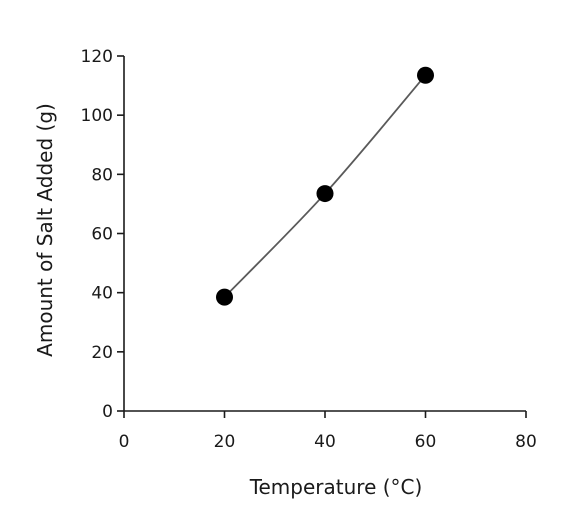  What do you see at coordinates (102, 175) in the screenshot?
I see `y-tick-label: 80` at bounding box center [102, 175].